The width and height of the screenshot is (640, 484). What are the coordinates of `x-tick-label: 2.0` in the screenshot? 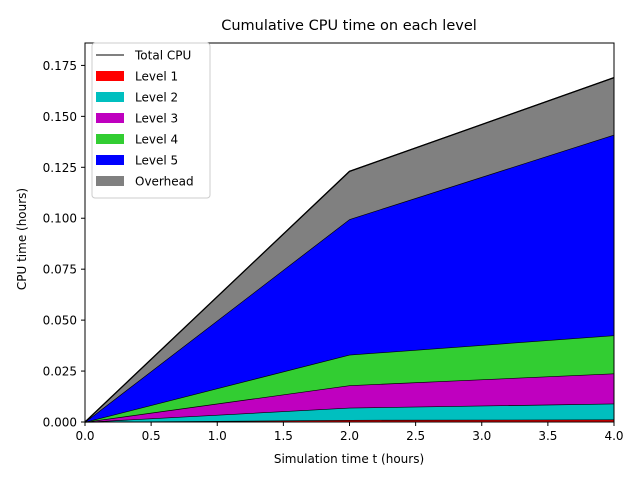 It's located at (349, 436).